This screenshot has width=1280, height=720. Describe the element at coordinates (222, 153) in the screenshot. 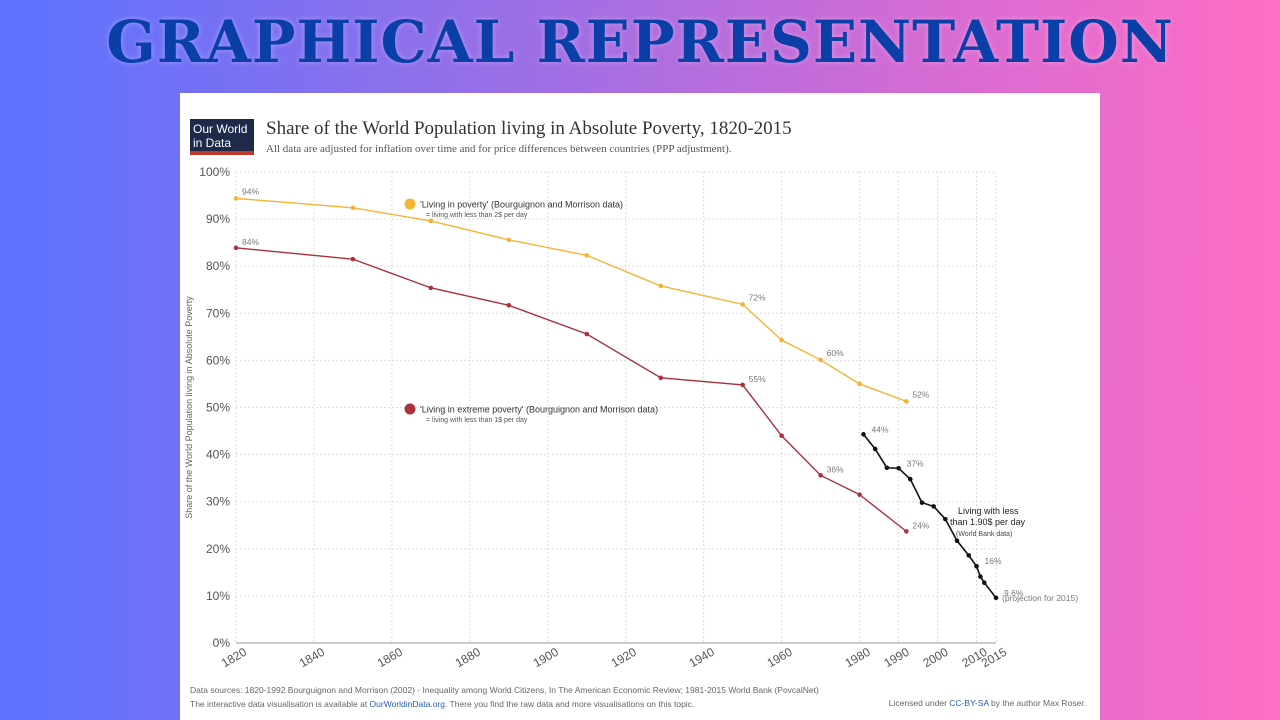

I see `logo-accent-bar` at that location.